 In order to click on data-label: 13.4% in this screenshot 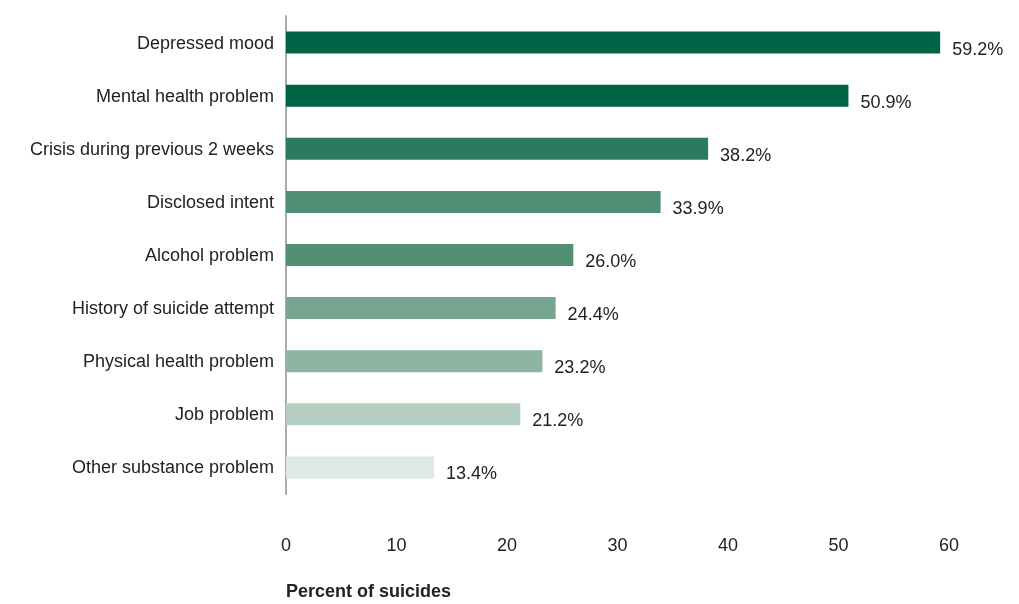, I will do `click(472, 473)`.